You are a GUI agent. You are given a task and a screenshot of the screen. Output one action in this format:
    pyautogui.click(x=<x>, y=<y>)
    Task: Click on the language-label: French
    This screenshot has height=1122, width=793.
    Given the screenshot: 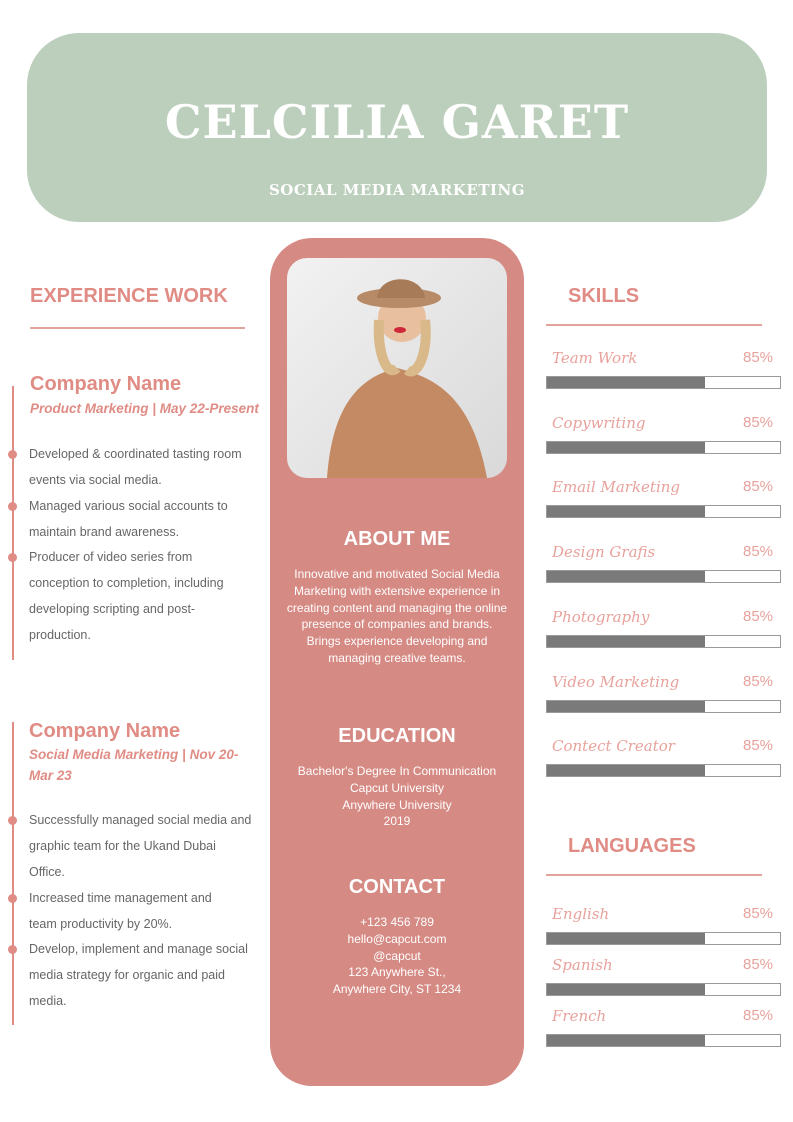 What is the action you would take?
    pyautogui.click(x=579, y=1016)
    